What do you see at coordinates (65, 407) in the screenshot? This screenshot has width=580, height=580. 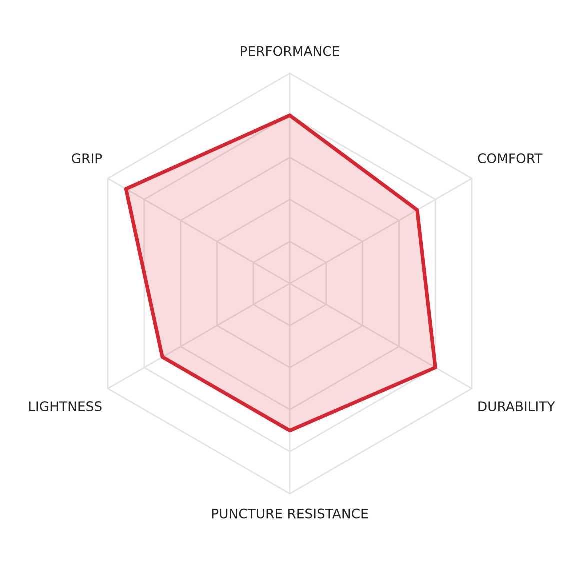 I see `spoke-label: LIGHTNESS` at bounding box center [65, 407].